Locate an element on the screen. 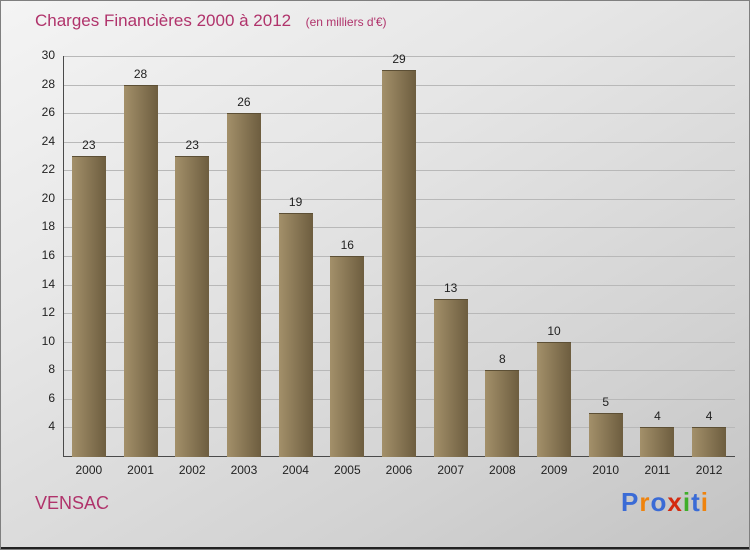  y-axis-tick-label: 6 is located at coordinates (51, 397).